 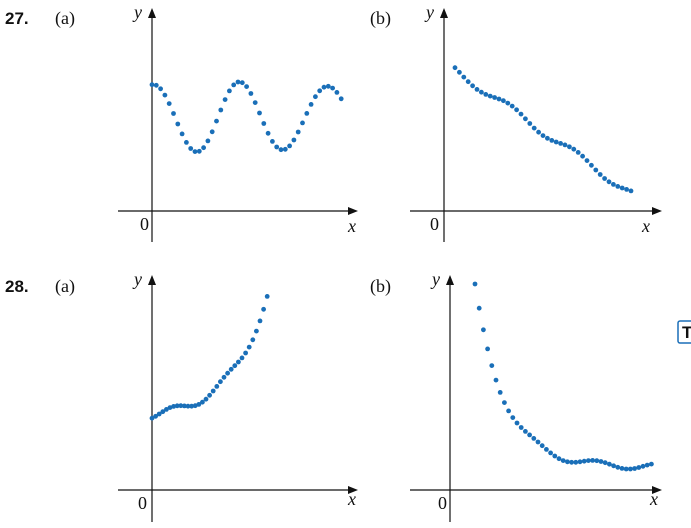 What do you see at coordinates (152, 13) in the screenshot?
I see `y-arrow` at bounding box center [152, 13].